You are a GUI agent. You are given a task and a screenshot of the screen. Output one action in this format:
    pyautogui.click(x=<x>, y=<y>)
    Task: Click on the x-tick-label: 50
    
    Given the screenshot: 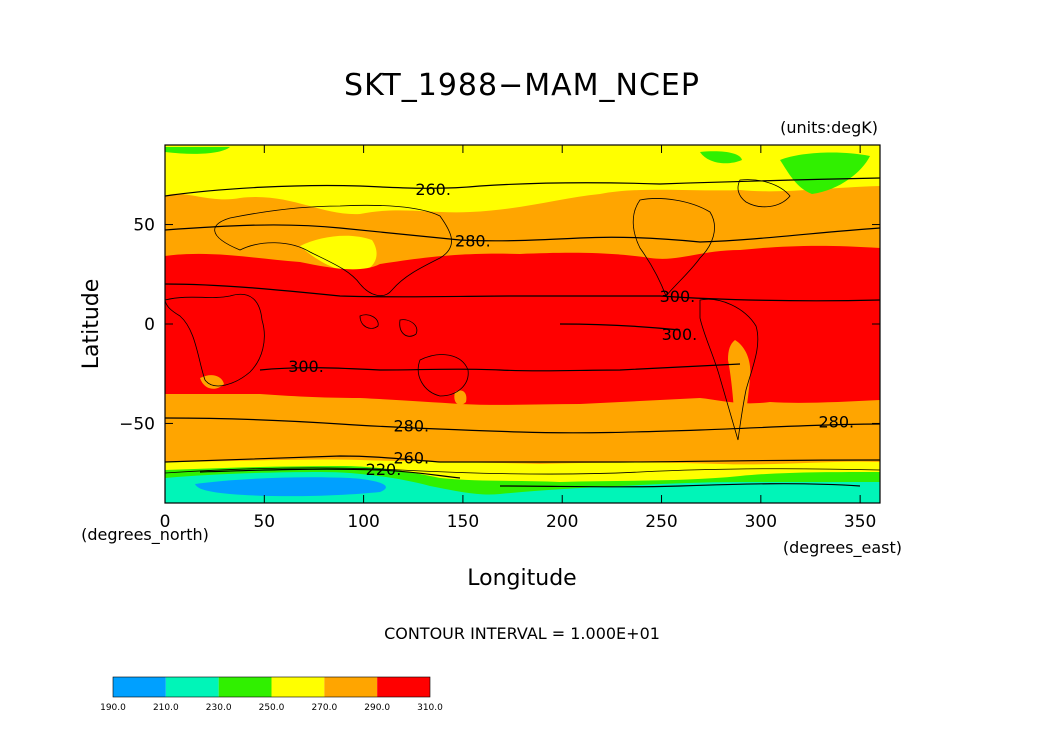 What is the action you would take?
    pyautogui.click(x=264, y=522)
    